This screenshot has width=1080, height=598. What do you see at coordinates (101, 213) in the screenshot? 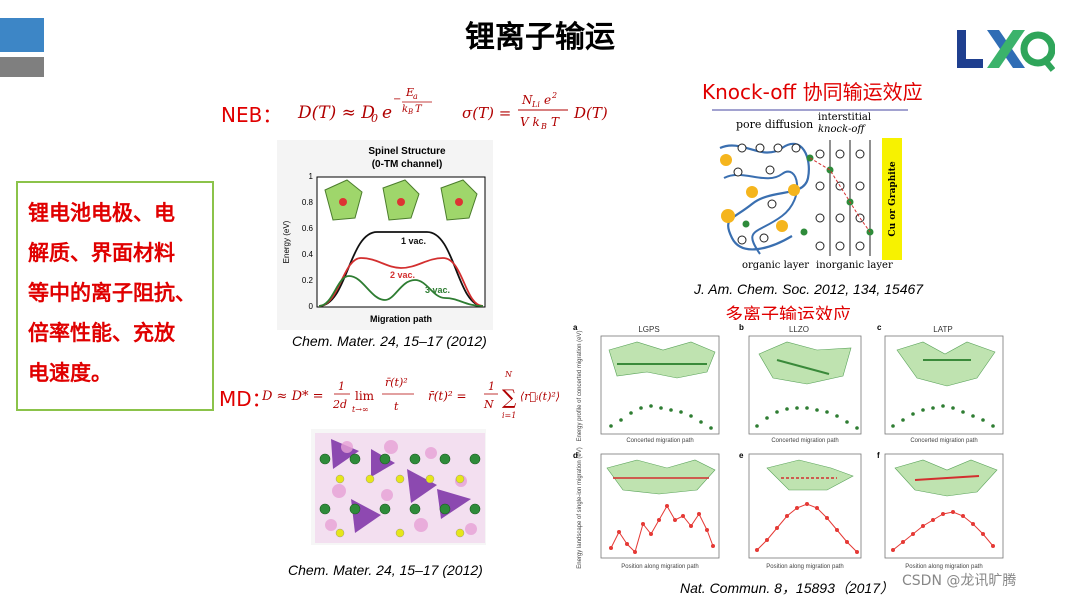
I see `summary-line-1: 锂电池电极、电` at bounding box center [101, 213].